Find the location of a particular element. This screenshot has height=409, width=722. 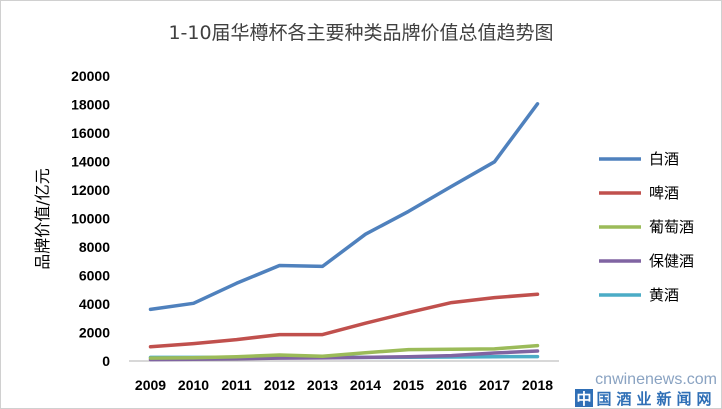

x-tick-label: 2010 is located at coordinates (193, 385).